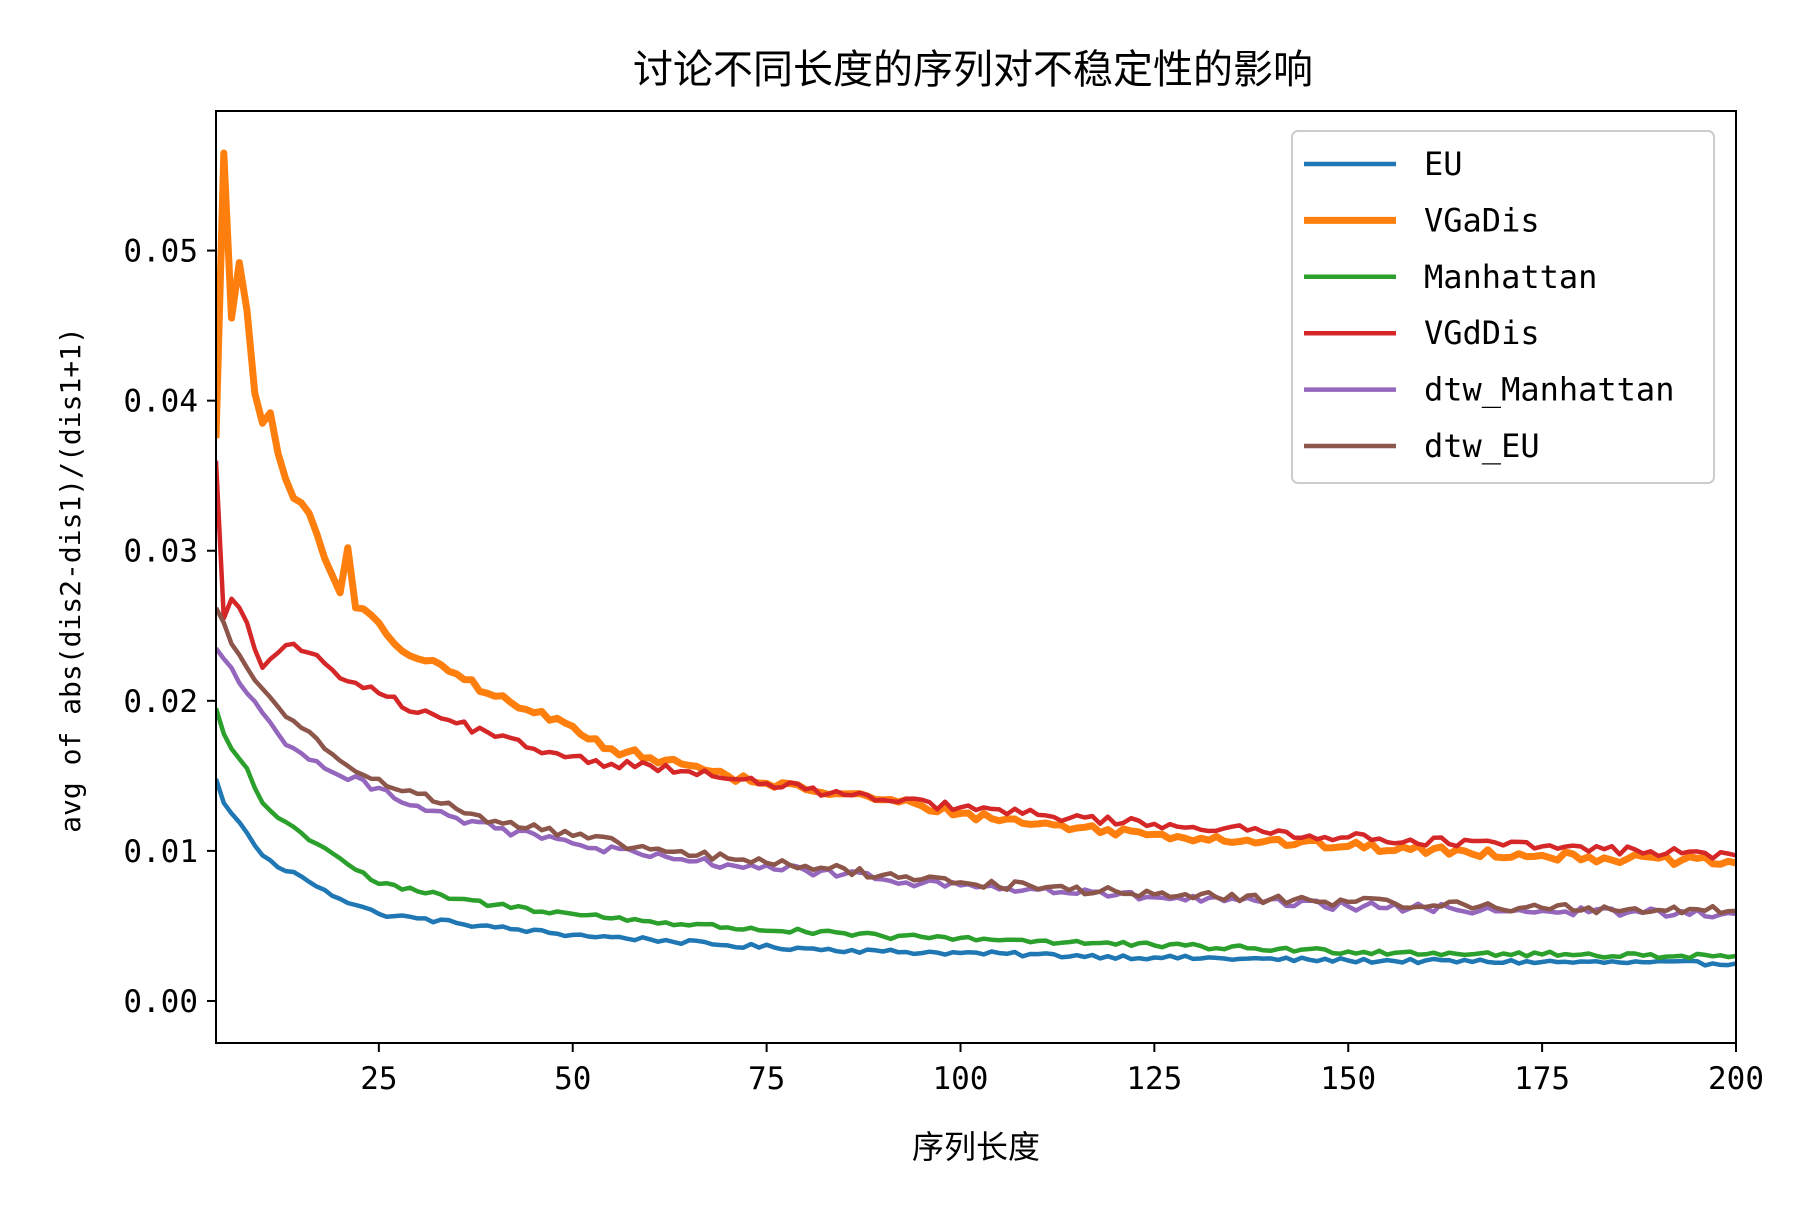 Image resolution: width=1800 pixels, height=1205 pixels. I want to click on x-tick-label: 25, so click(378, 1079).